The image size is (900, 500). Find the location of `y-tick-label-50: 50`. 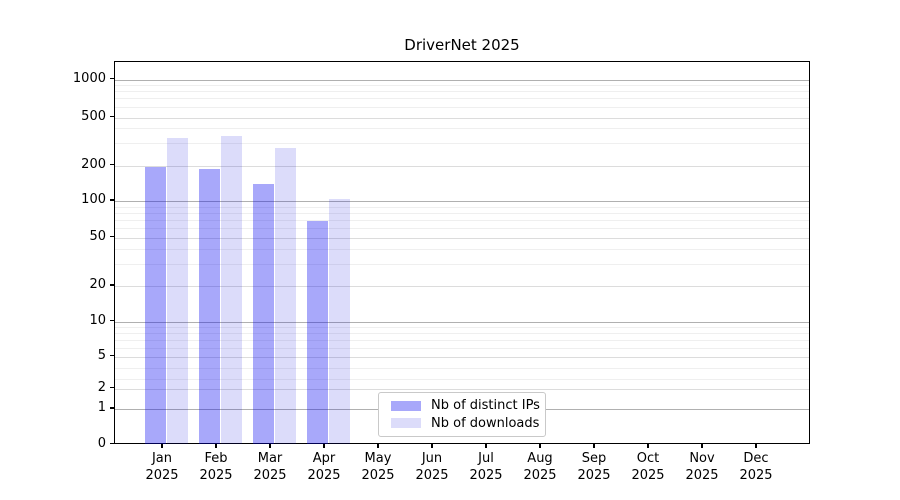

y-tick-label-50: 50 is located at coordinates (97, 236).